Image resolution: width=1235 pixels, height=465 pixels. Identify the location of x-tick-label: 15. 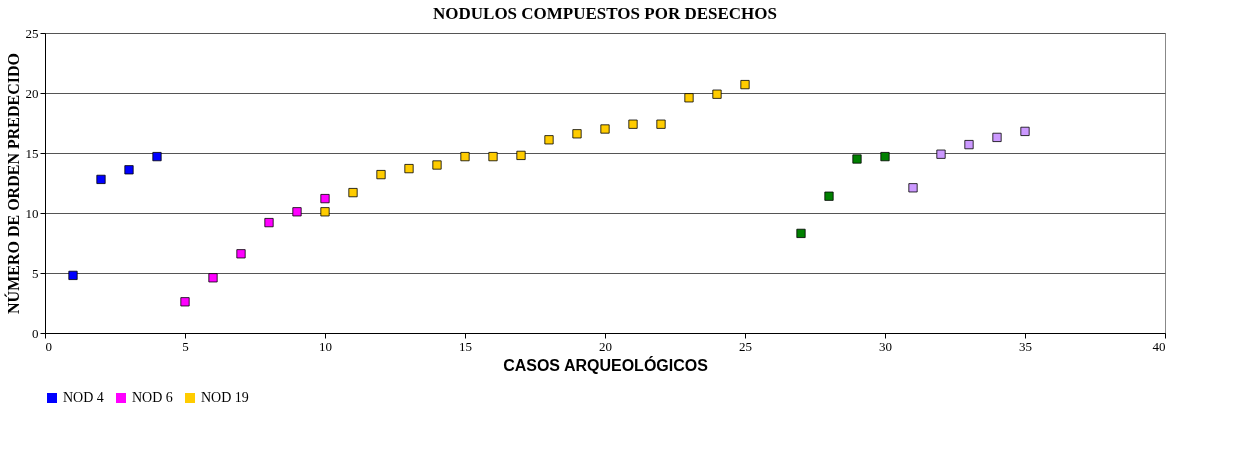
(465, 346).